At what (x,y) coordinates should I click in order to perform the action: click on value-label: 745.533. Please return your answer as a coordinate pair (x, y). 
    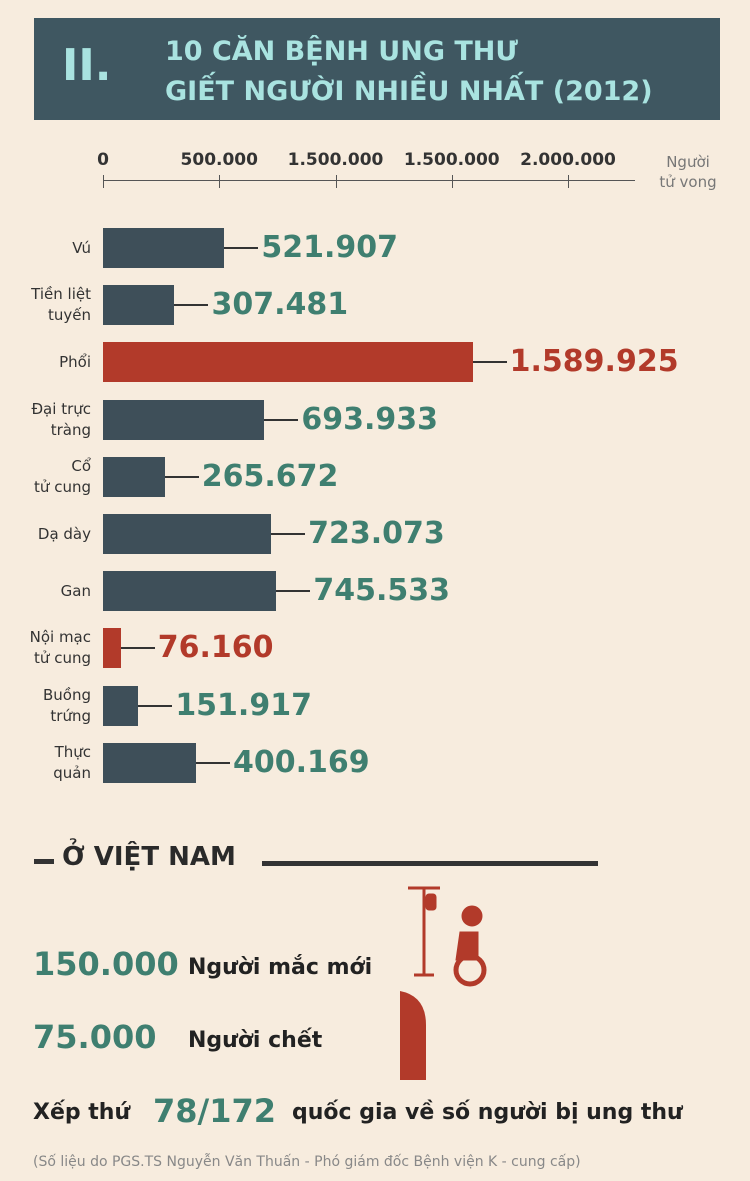
    Looking at the image, I should click on (381, 591).